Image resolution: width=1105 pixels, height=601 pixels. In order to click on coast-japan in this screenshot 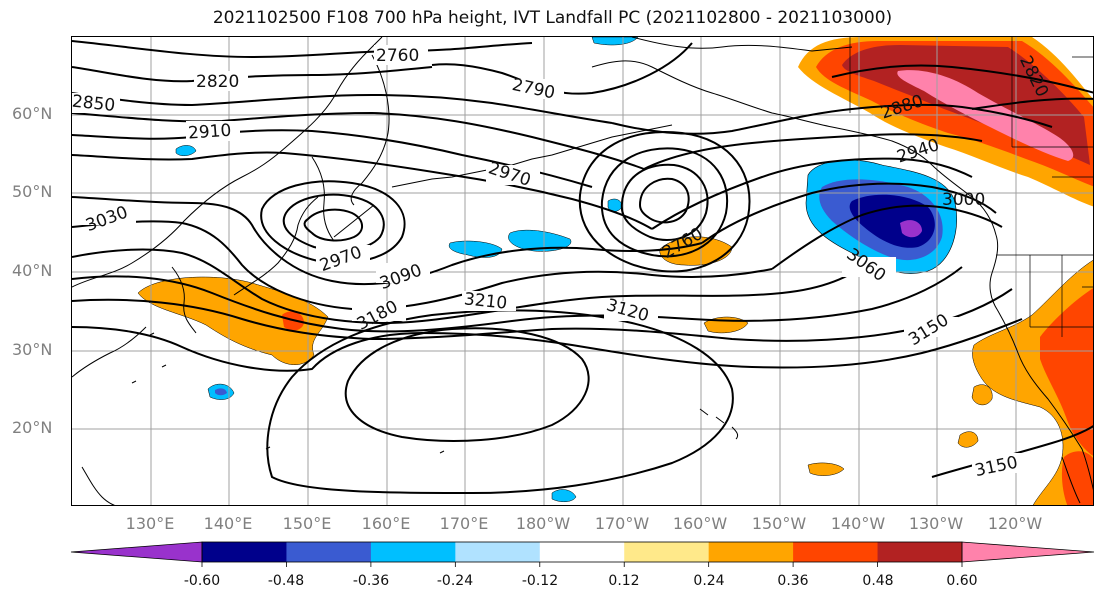, I will do `click(276, 246)`.